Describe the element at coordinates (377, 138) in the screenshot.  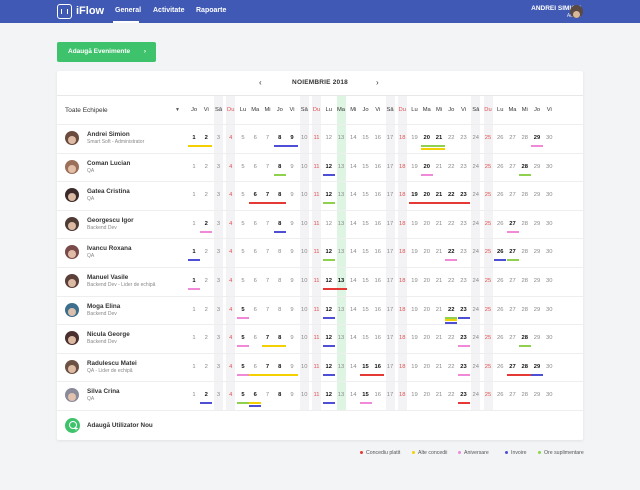
I see `day-cell: 16` at that location.